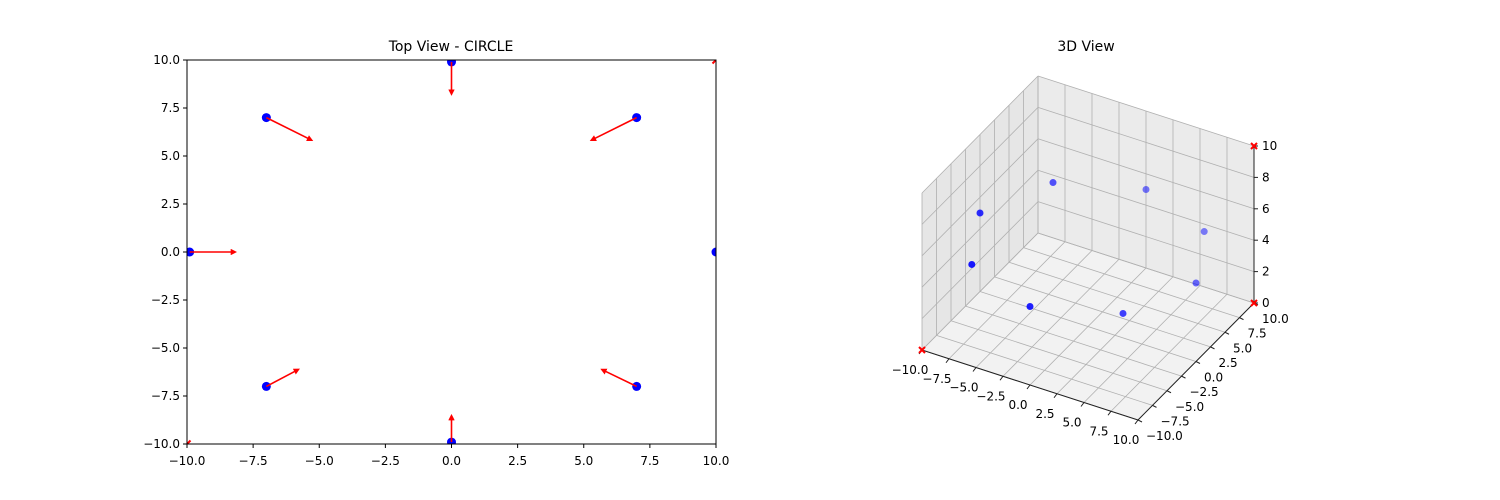 The width and height of the screenshot is (1500, 500). What do you see at coordinates (1266, 177) in the screenshot?
I see `z-tick-label: 8` at bounding box center [1266, 177].